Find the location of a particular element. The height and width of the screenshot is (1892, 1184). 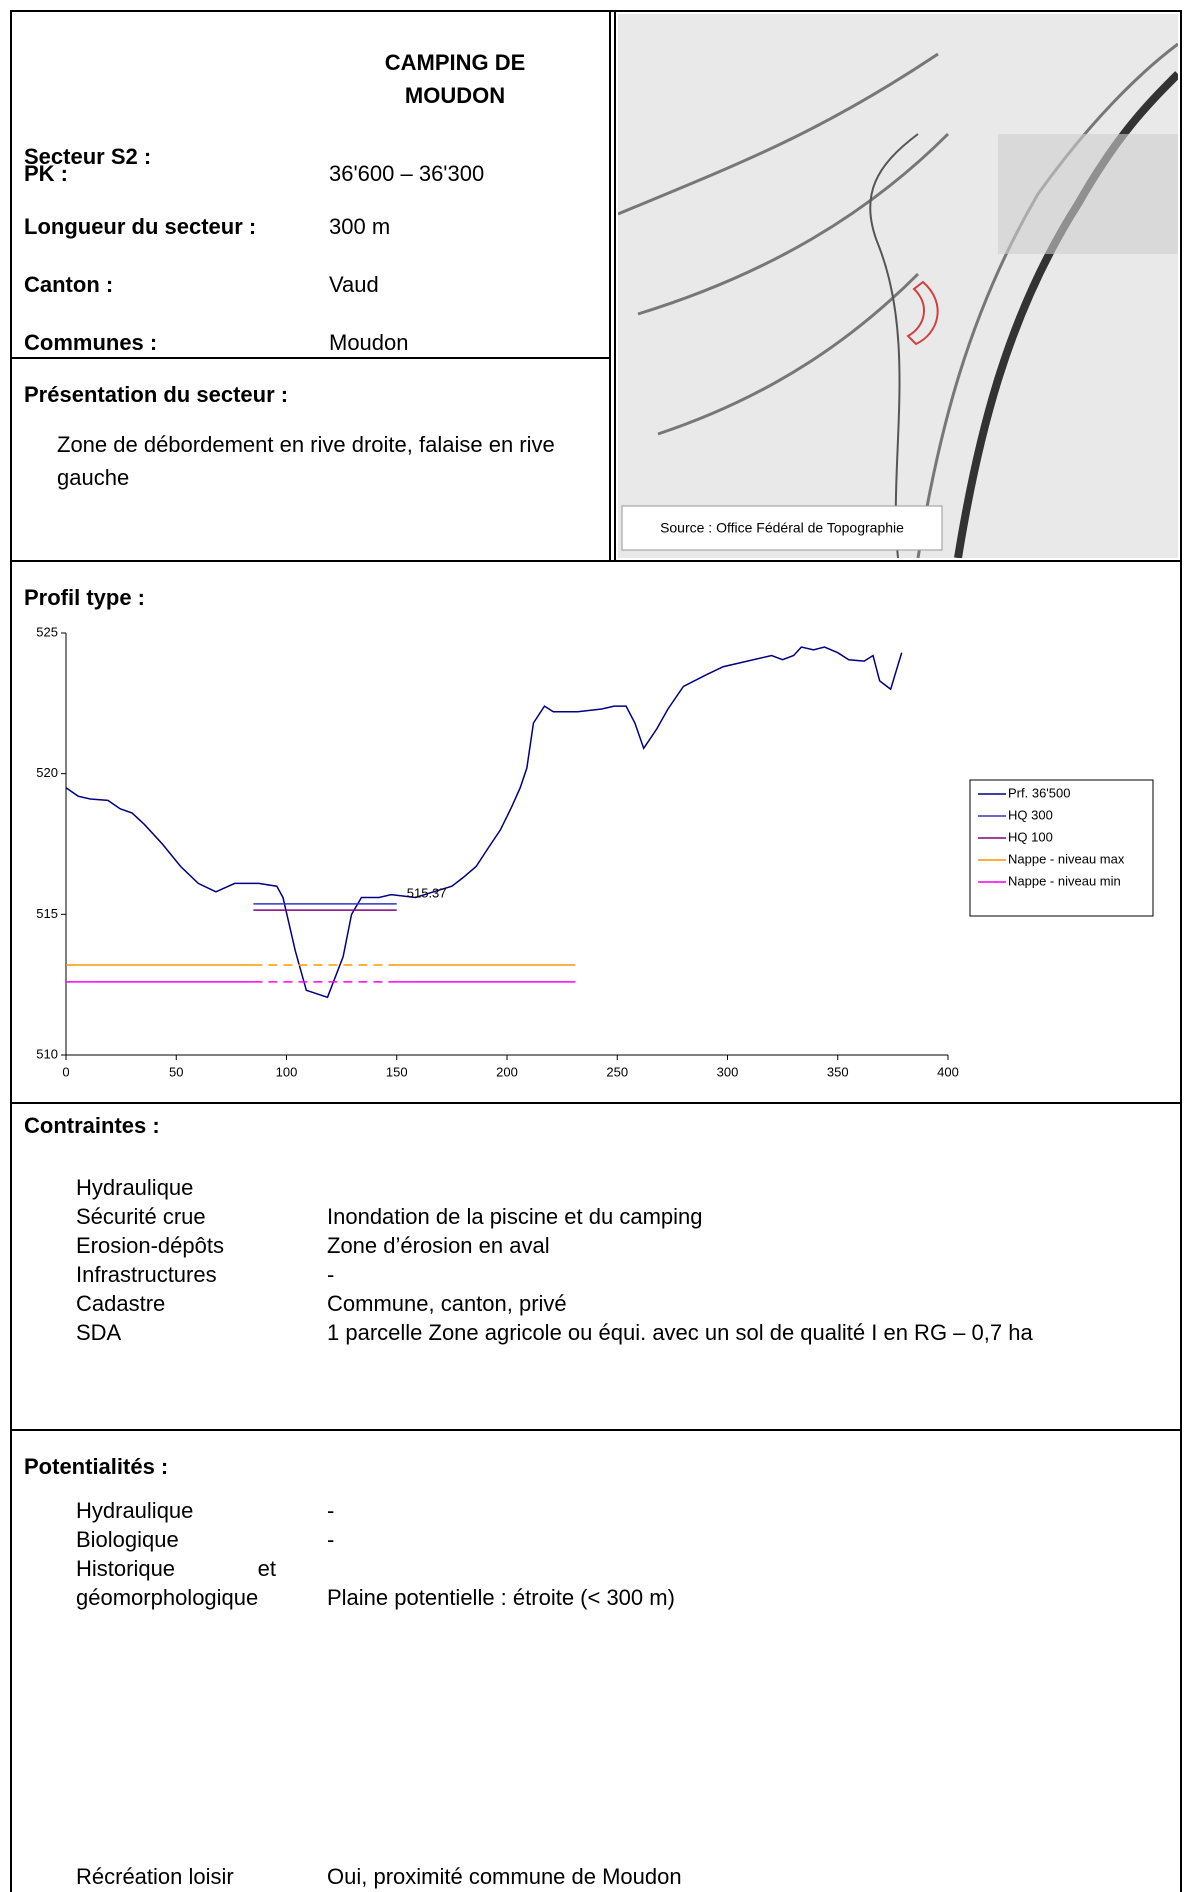

legend-label: HQ 100 is located at coordinates (1030, 836).